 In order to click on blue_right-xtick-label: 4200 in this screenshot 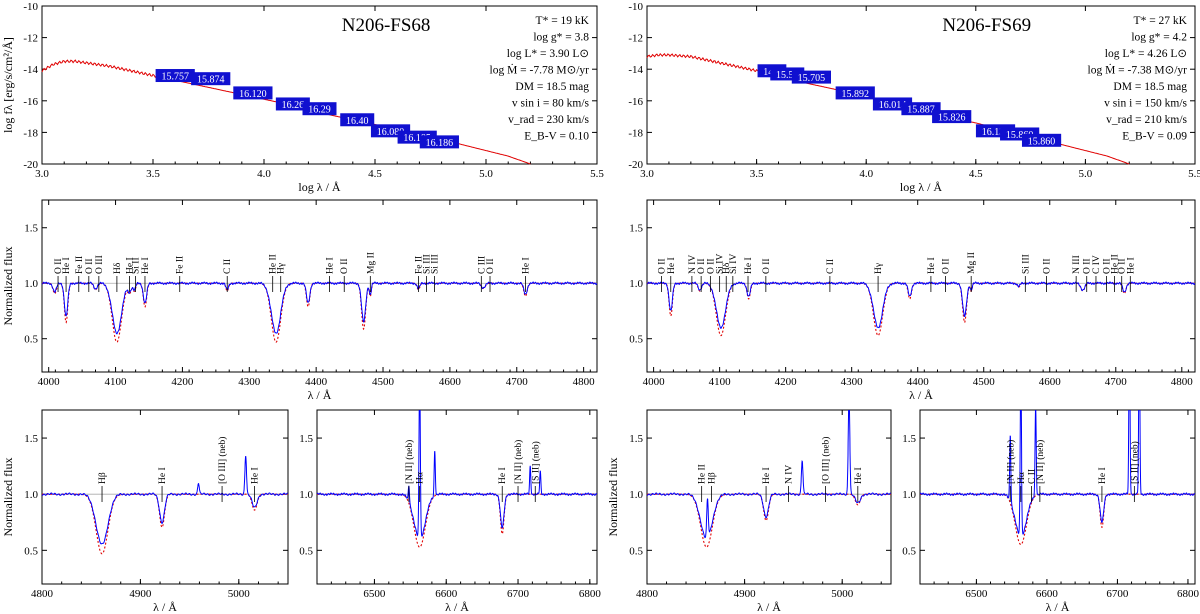, I will do `click(786, 382)`.